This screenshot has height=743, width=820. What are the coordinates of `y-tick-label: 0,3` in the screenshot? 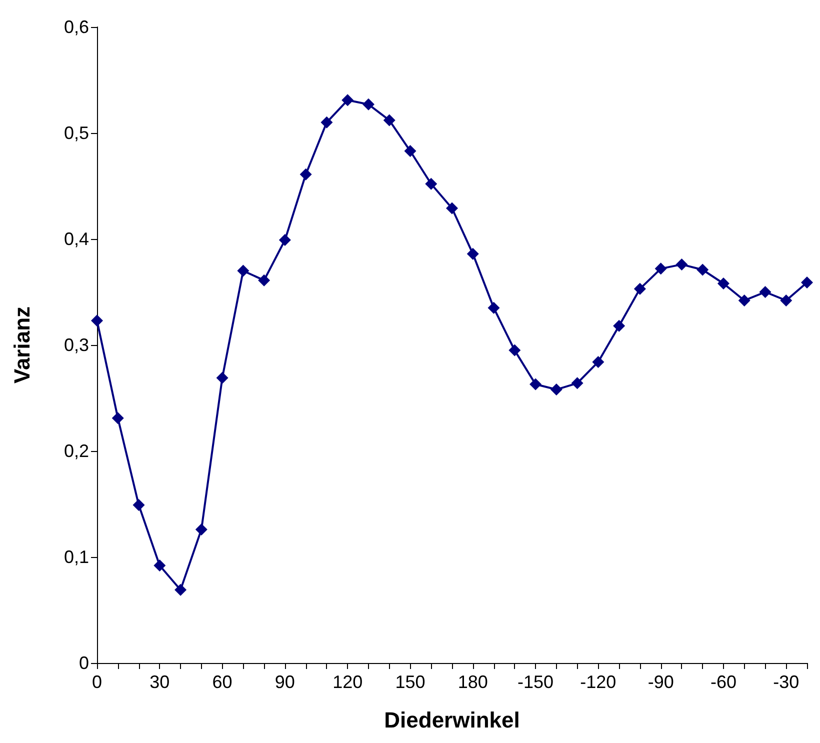 It's located at (76, 345).